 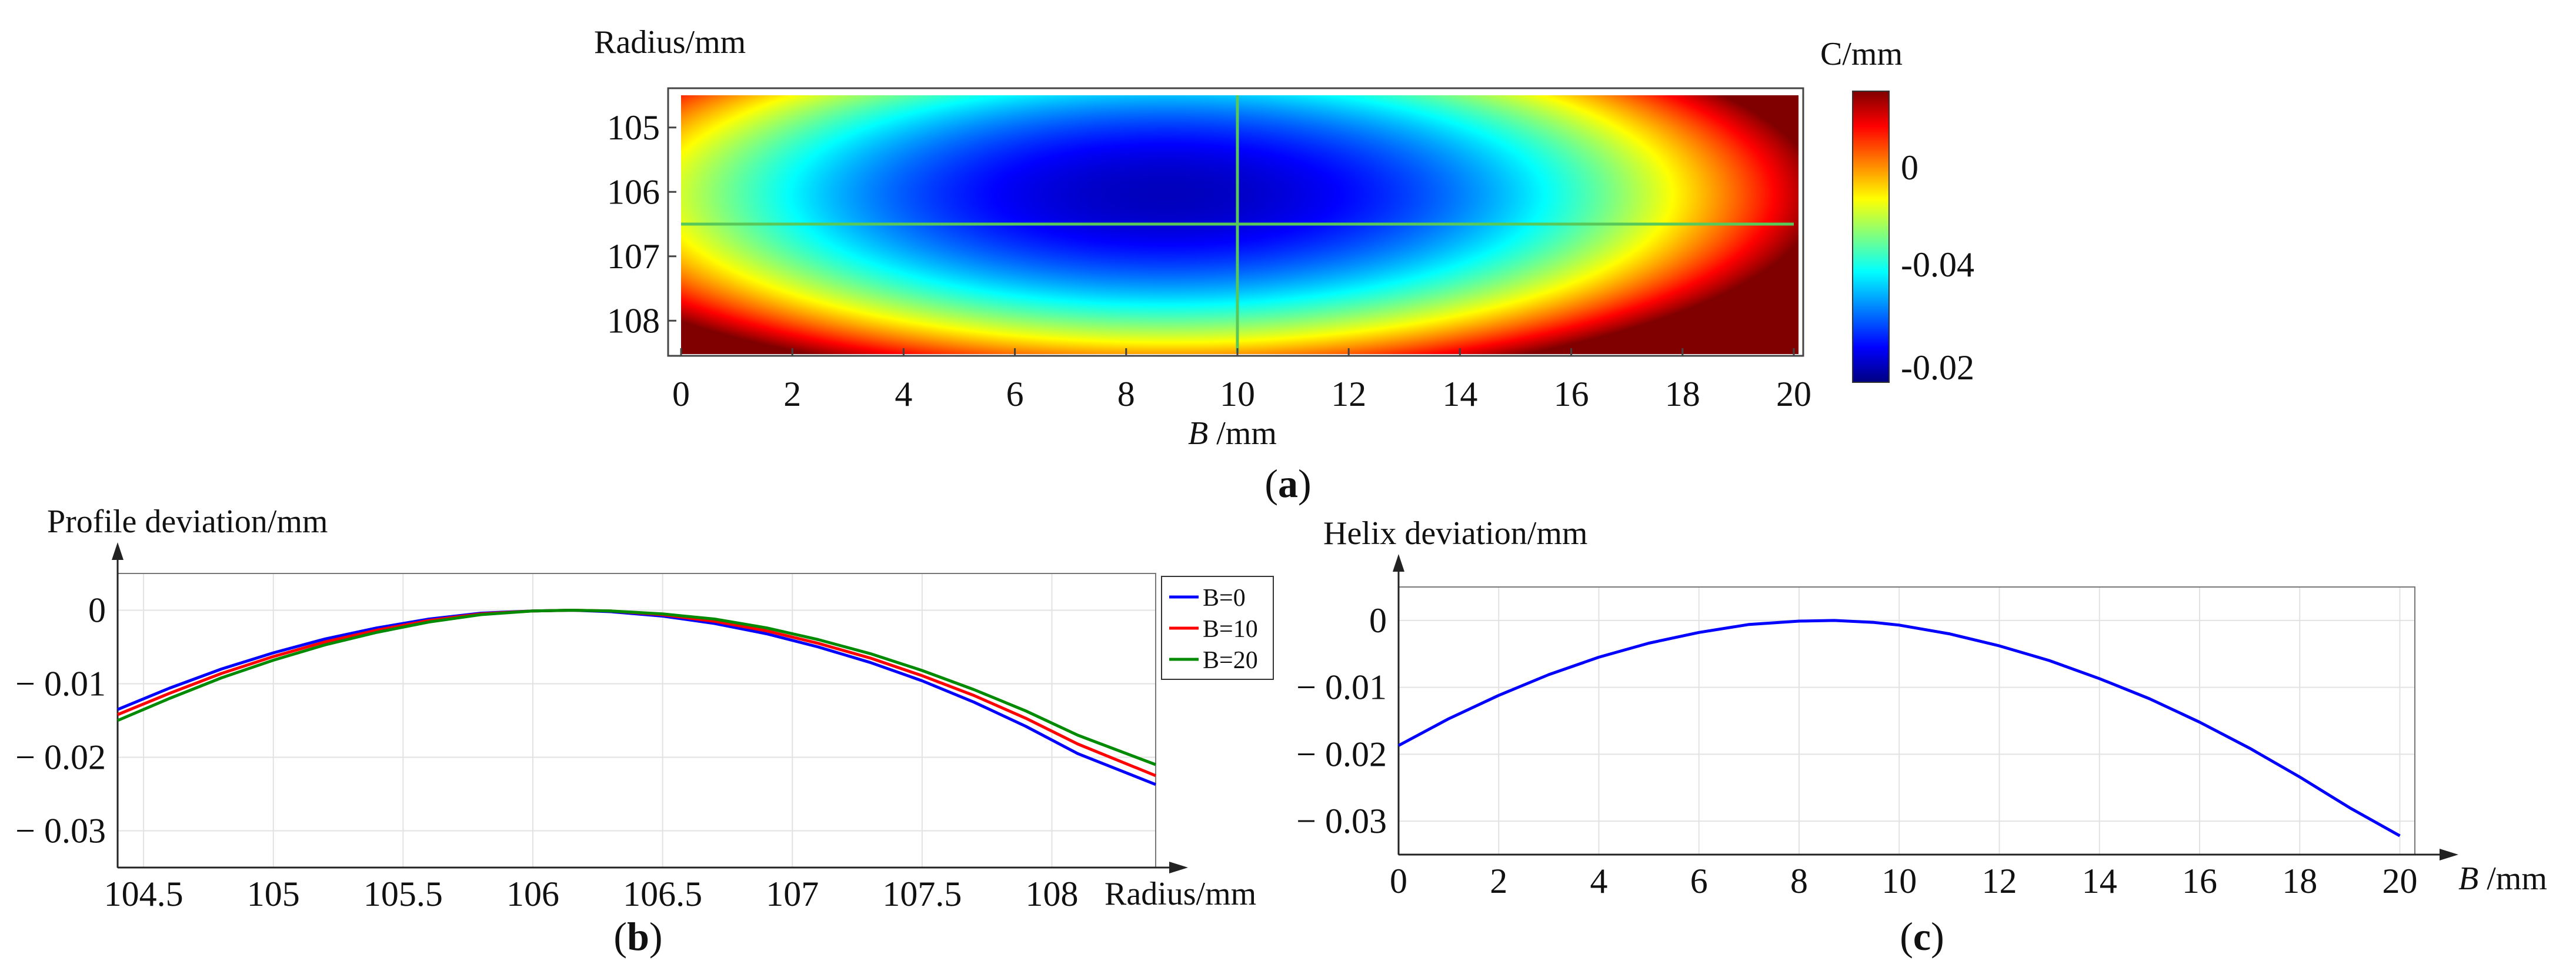 What do you see at coordinates (1341, 687) in the screenshot?
I see `c-ytick-label: − 0.01` at bounding box center [1341, 687].